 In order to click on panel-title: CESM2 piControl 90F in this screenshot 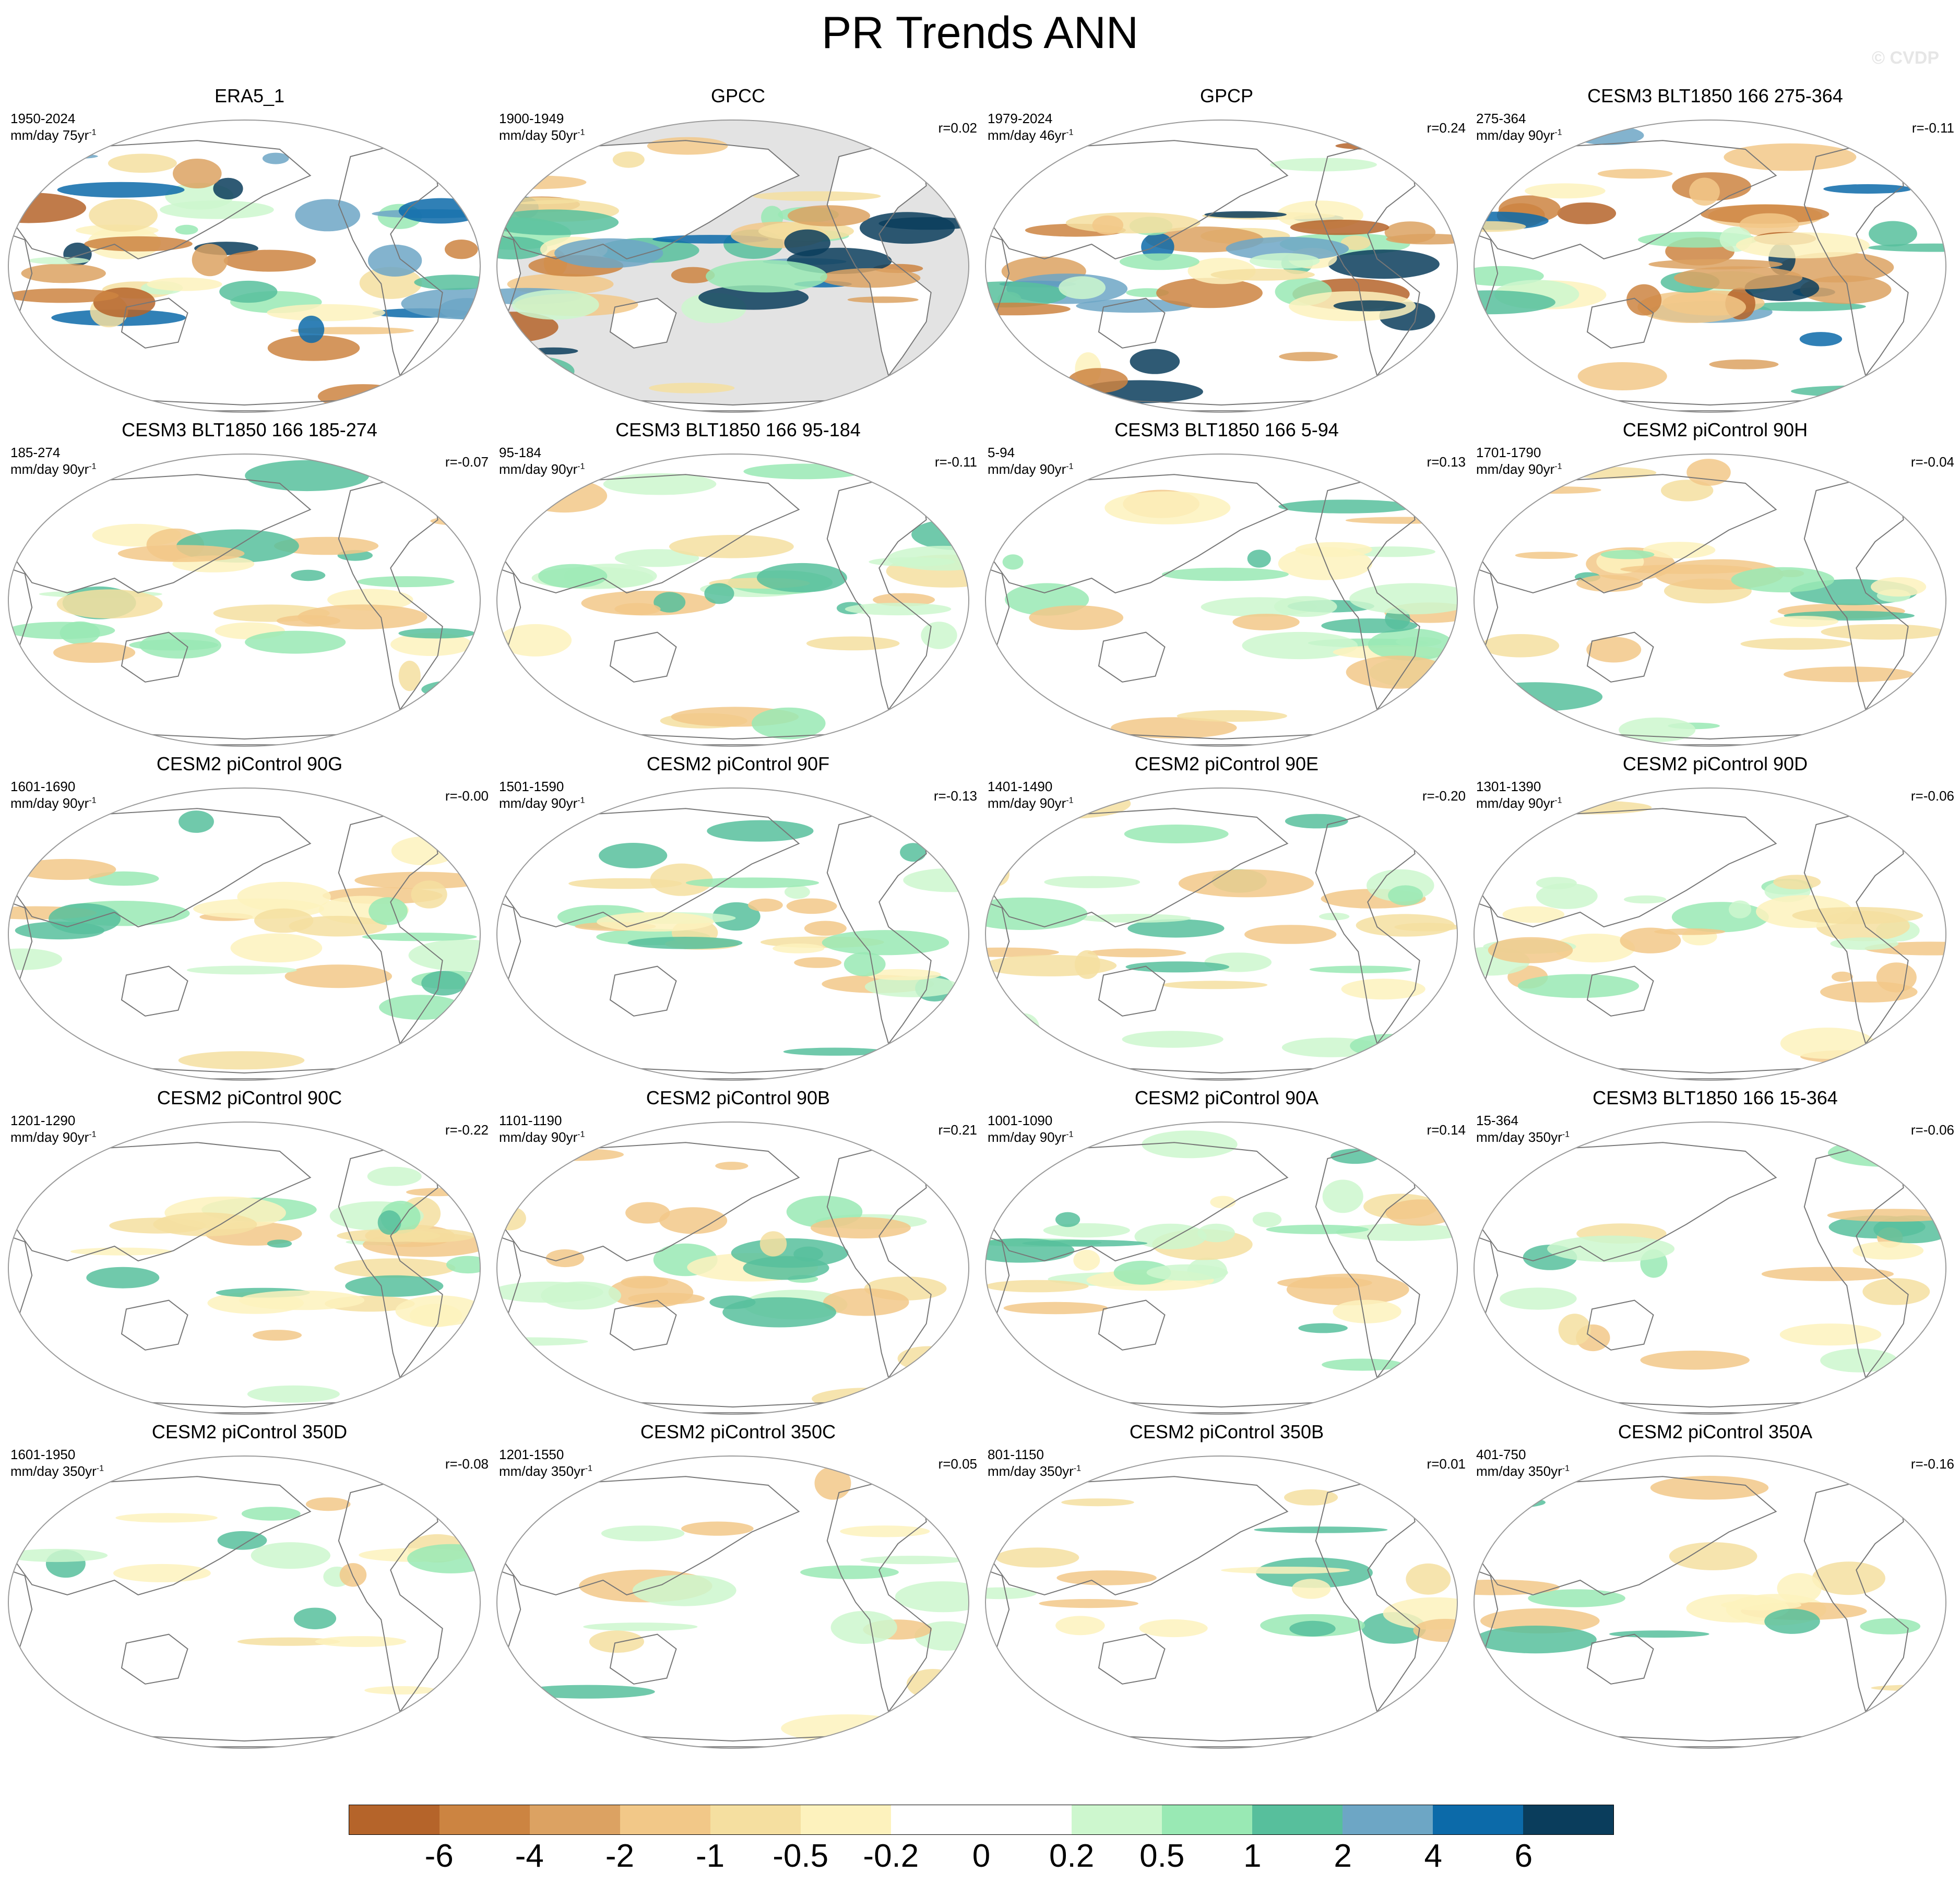, I will do `click(738, 763)`.